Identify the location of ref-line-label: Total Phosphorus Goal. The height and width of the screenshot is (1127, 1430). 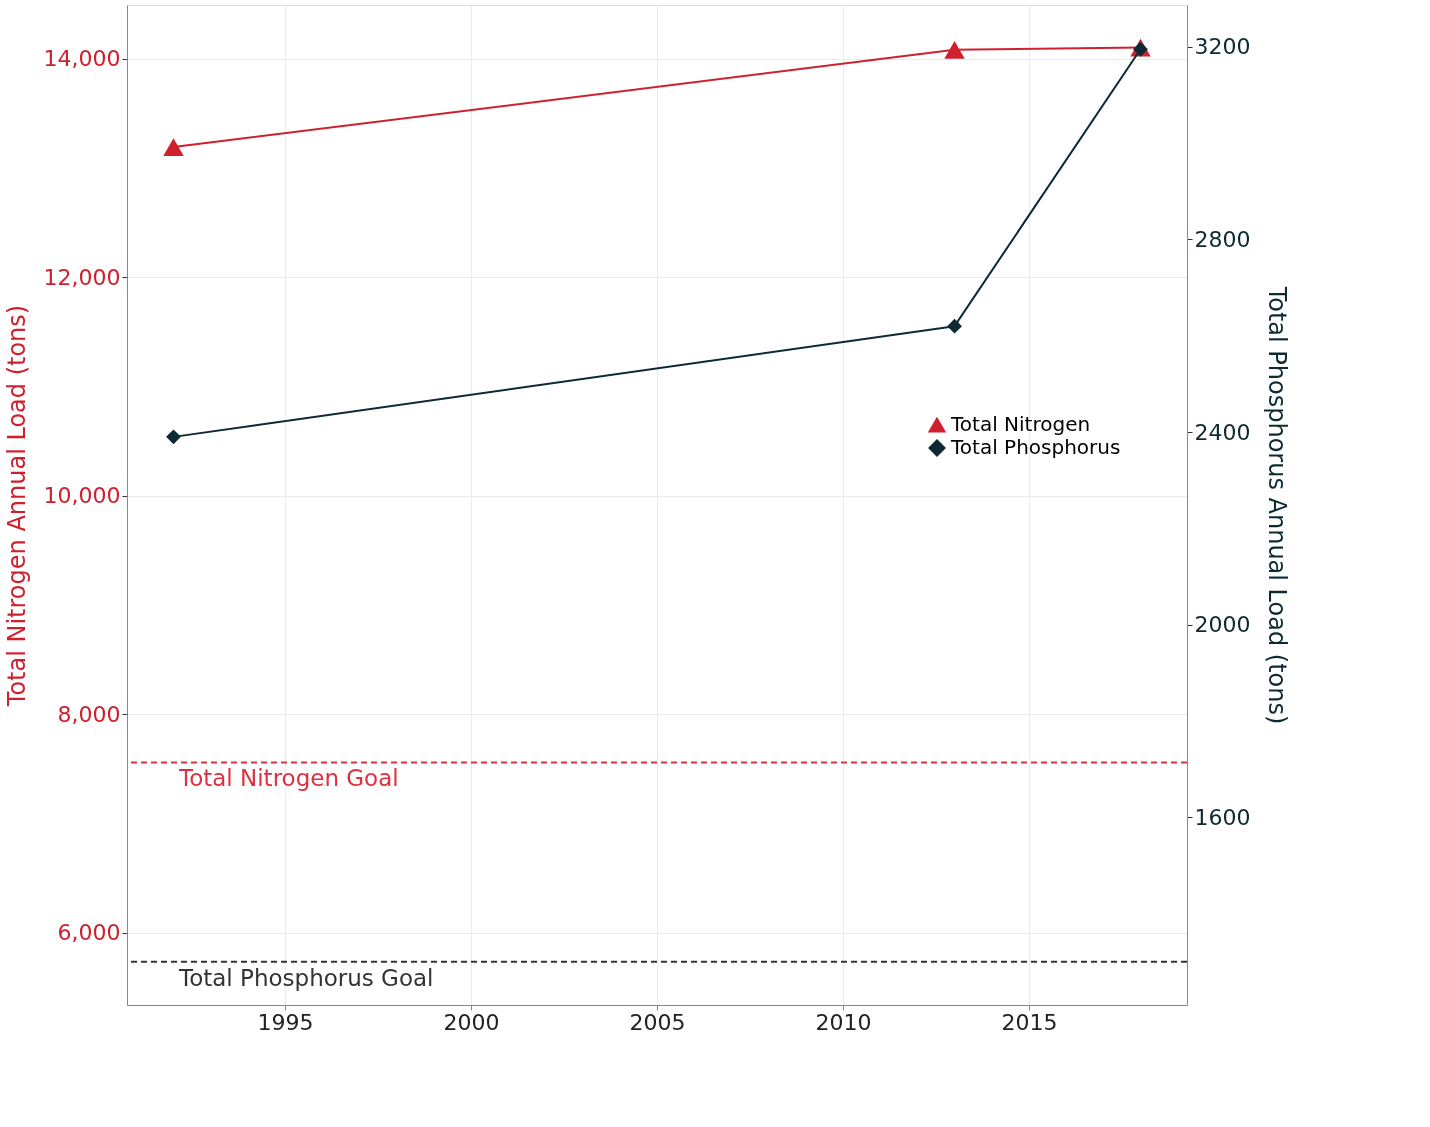
(306, 977).